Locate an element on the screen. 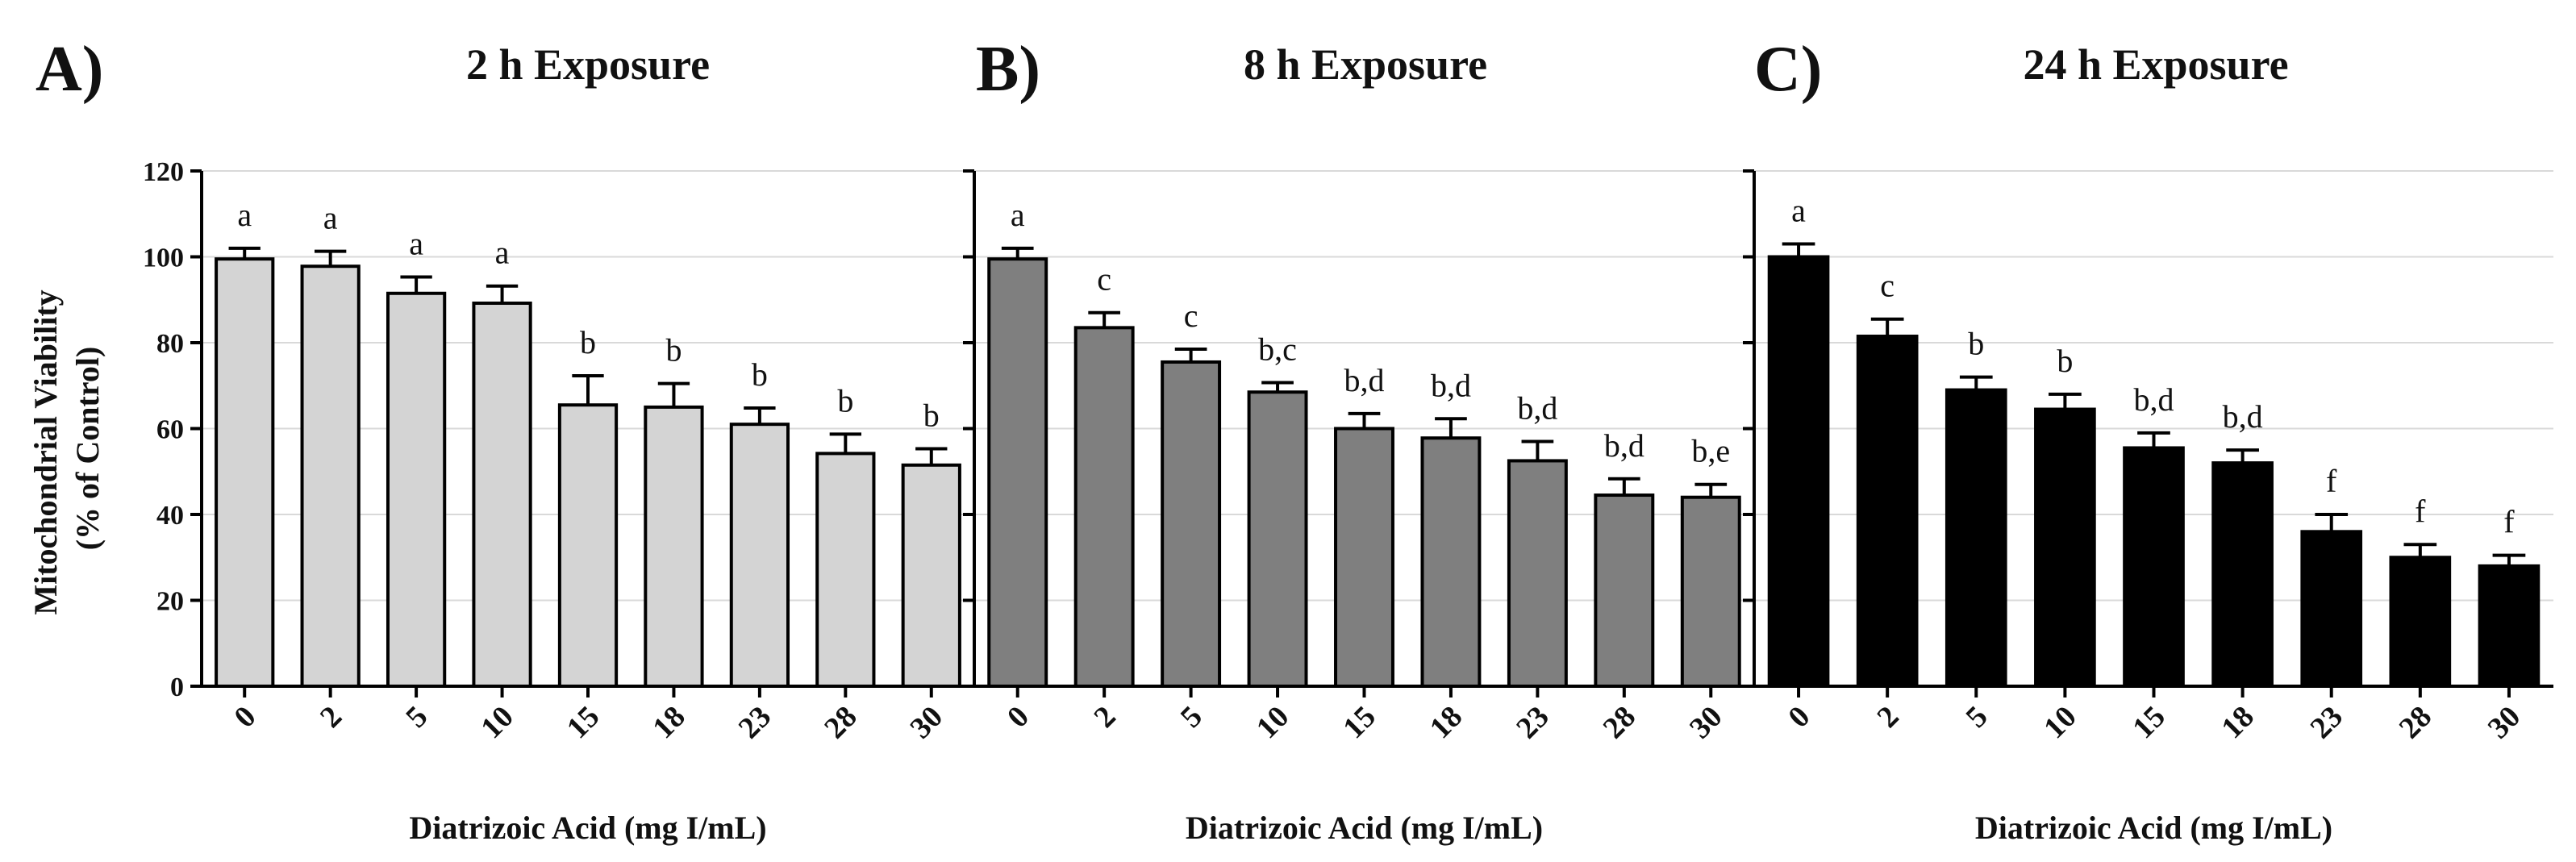 This screenshot has width=2576, height=862. panel-label: B) is located at coordinates (1008, 69).